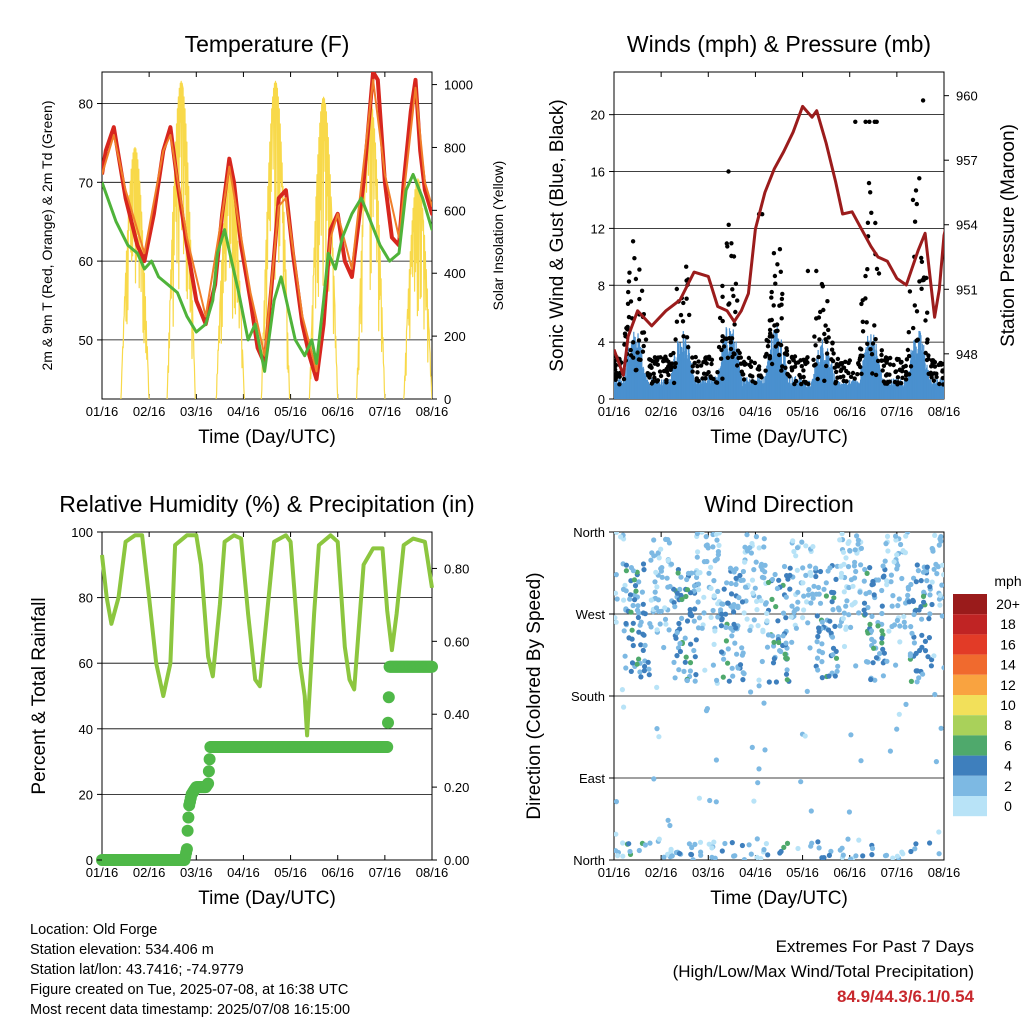 This screenshot has width=1024, height=1024. Describe the element at coordinates (779, 696) in the screenshot. I see `direction-plot-area` at that location.